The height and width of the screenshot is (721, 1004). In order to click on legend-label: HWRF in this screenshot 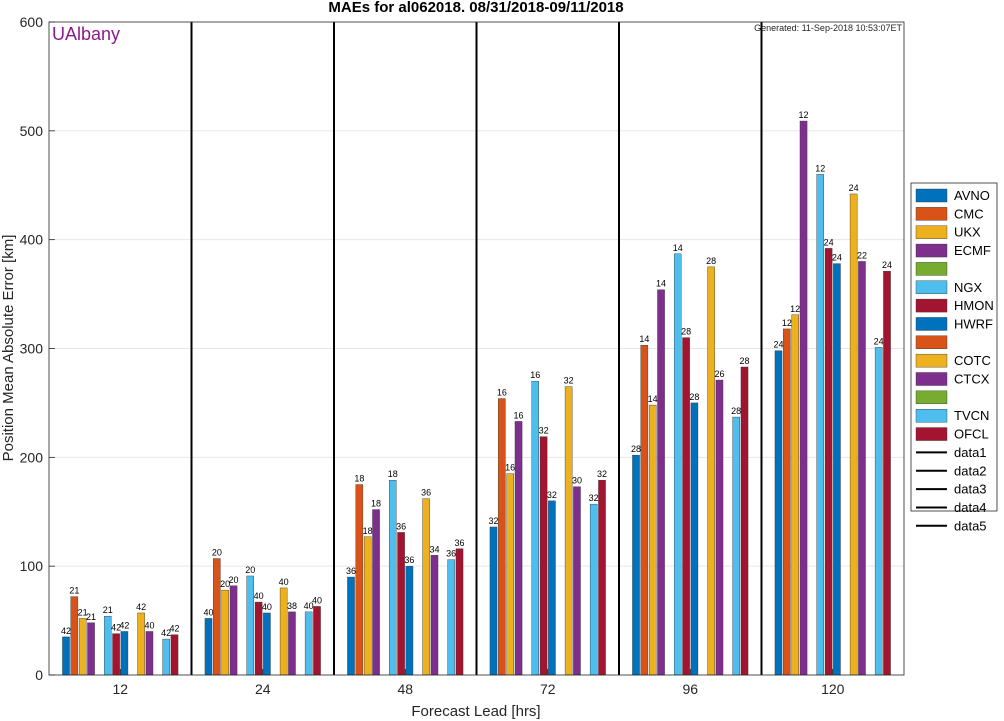, I will do `click(973, 323)`.